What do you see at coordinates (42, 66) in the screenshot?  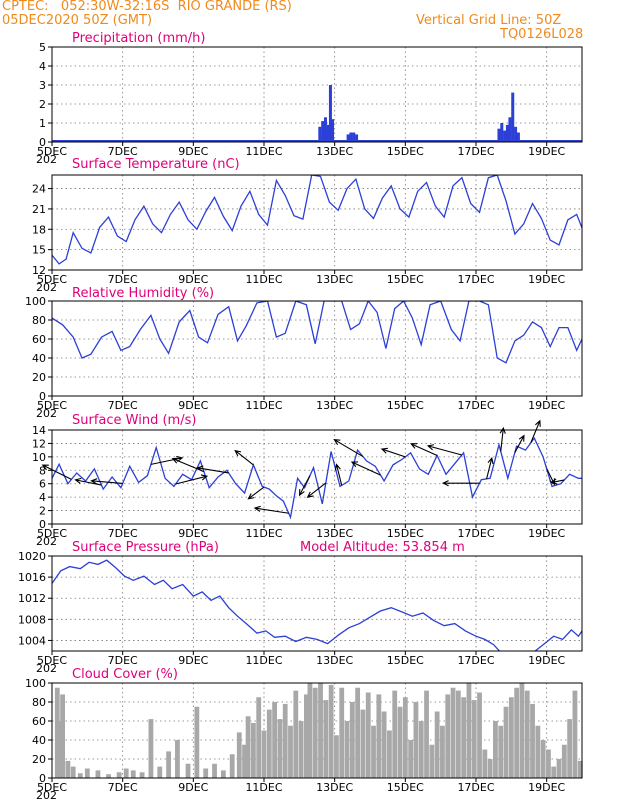 I see `precip-ytick-label: 4` at bounding box center [42, 66].